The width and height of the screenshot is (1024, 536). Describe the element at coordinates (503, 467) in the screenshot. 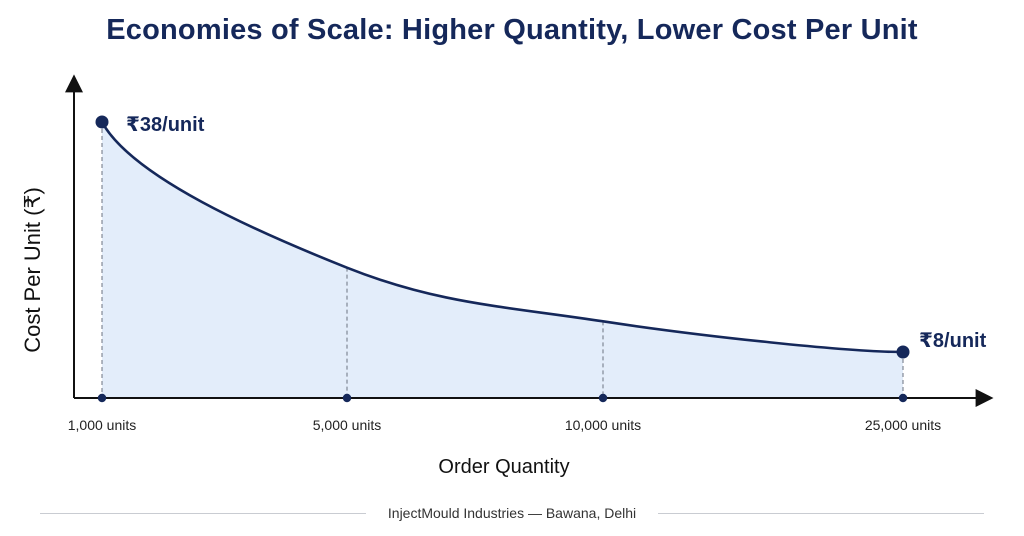

I see `x-axis-label: Order Quantity` at that location.